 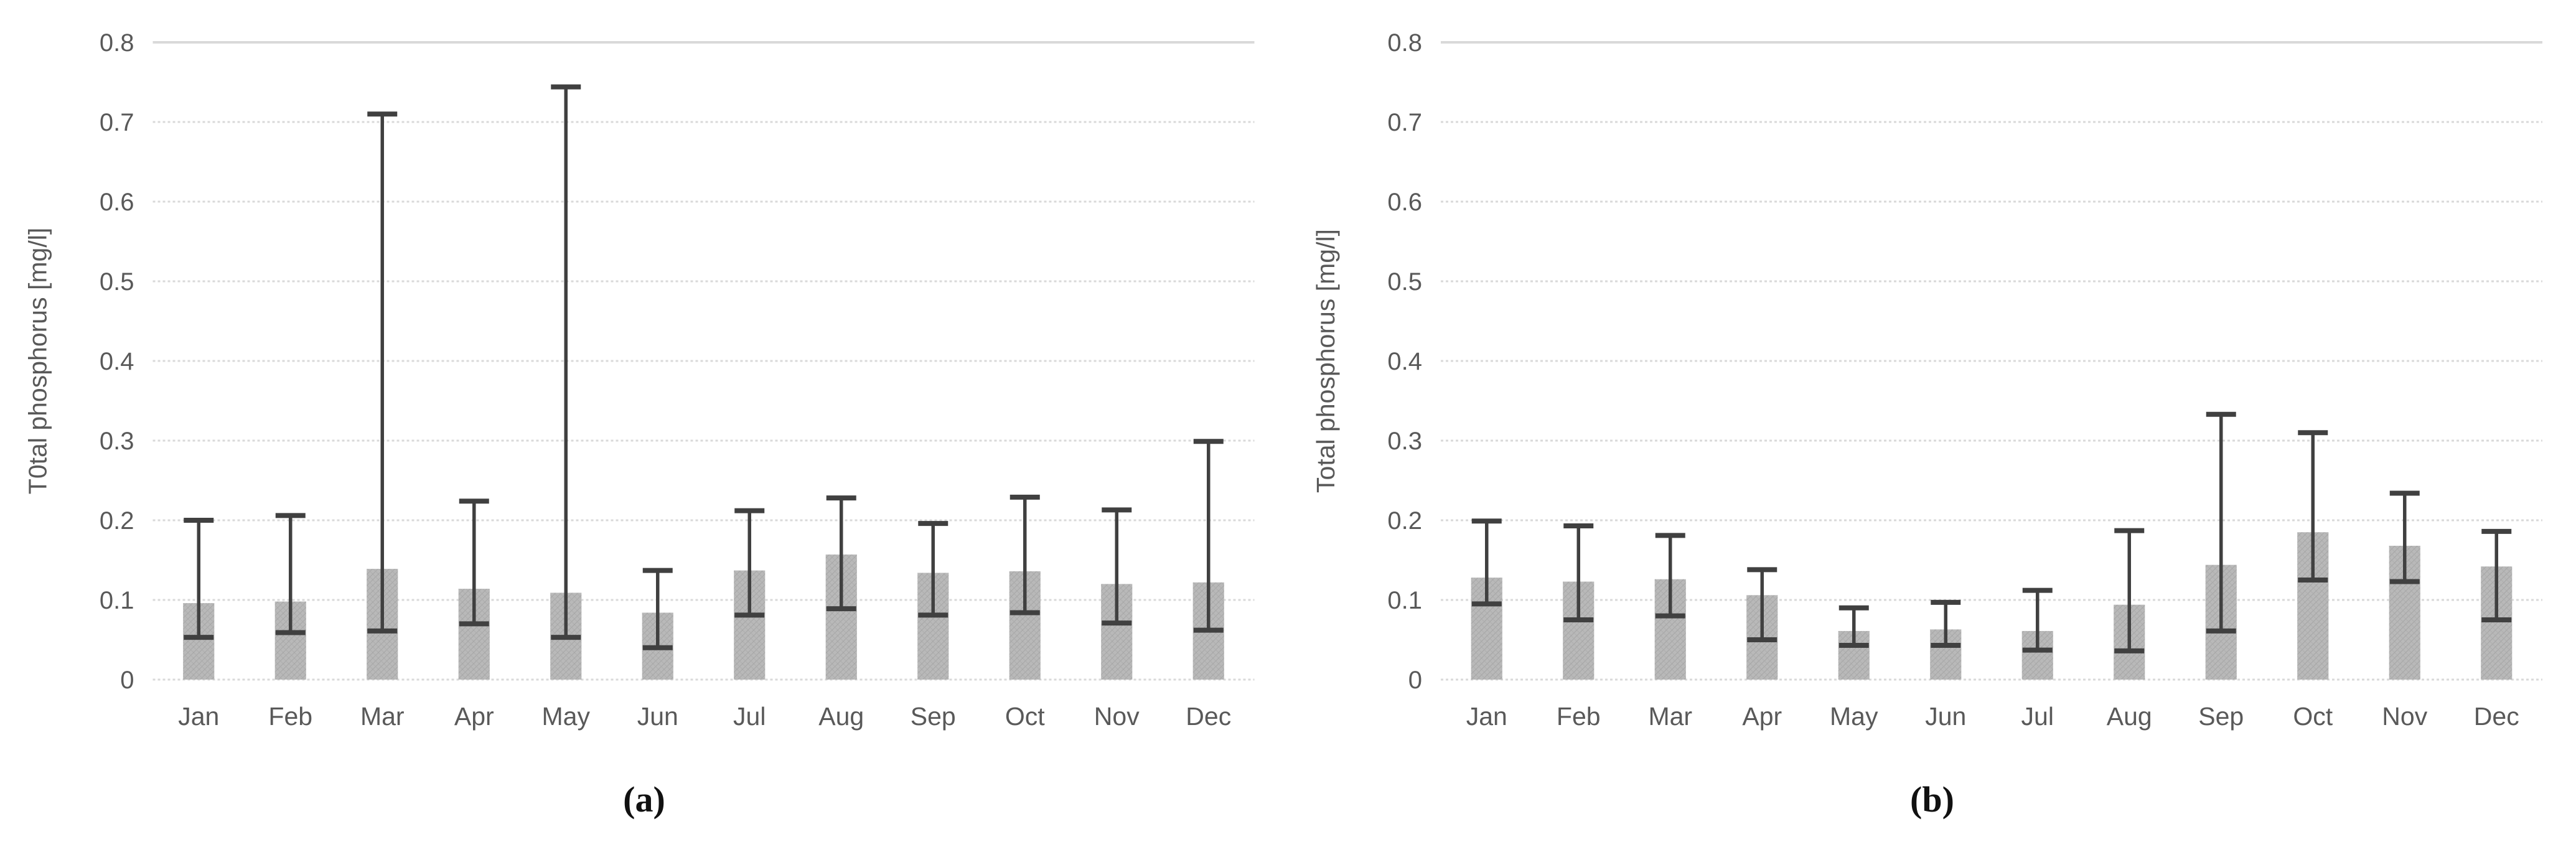 What do you see at coordinates (1932, 800) in the screenshot?
I see `caption-b: (b)` at bounding box center [1932, 800].